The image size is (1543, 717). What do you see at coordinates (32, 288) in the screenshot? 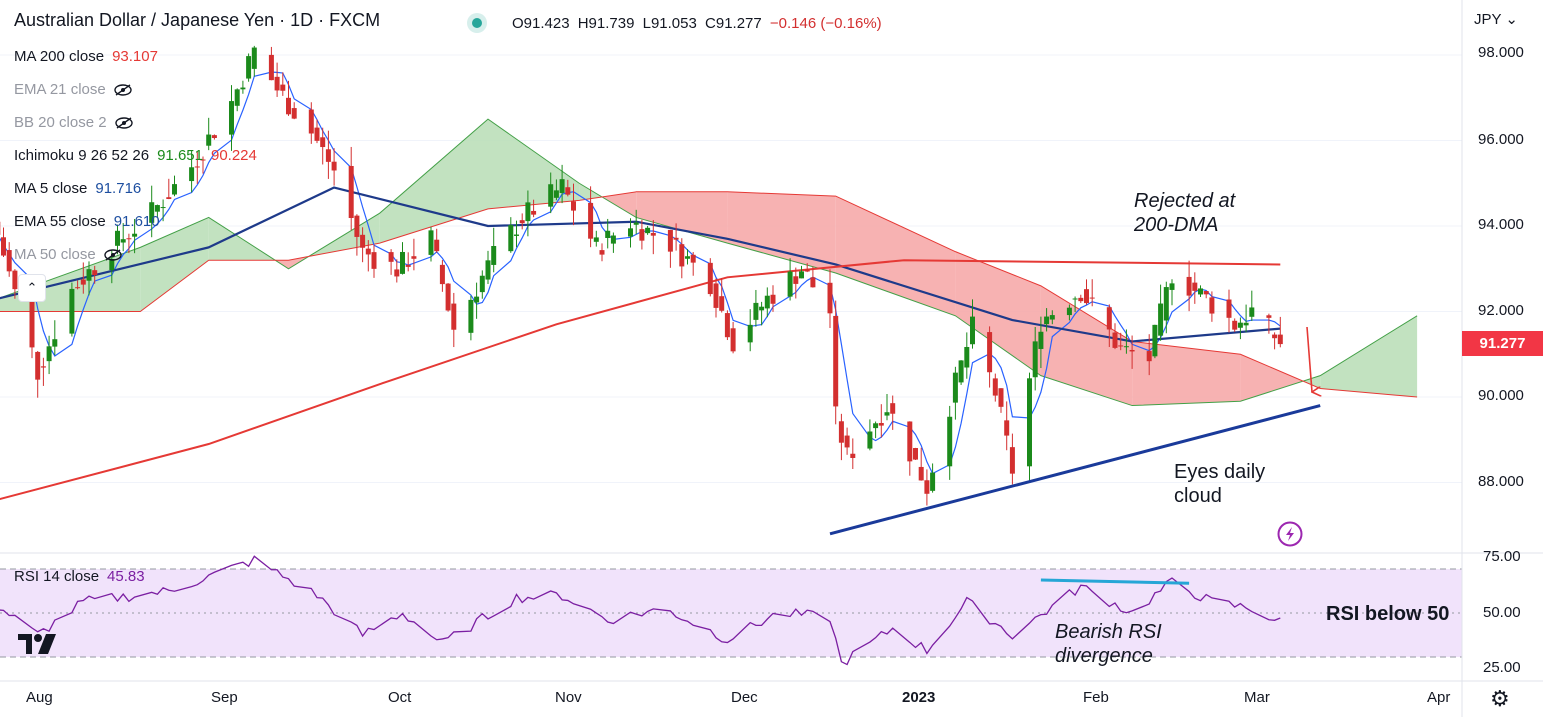
I see `collapse-legend-button: ⌃` at bounding box center [32, 288].